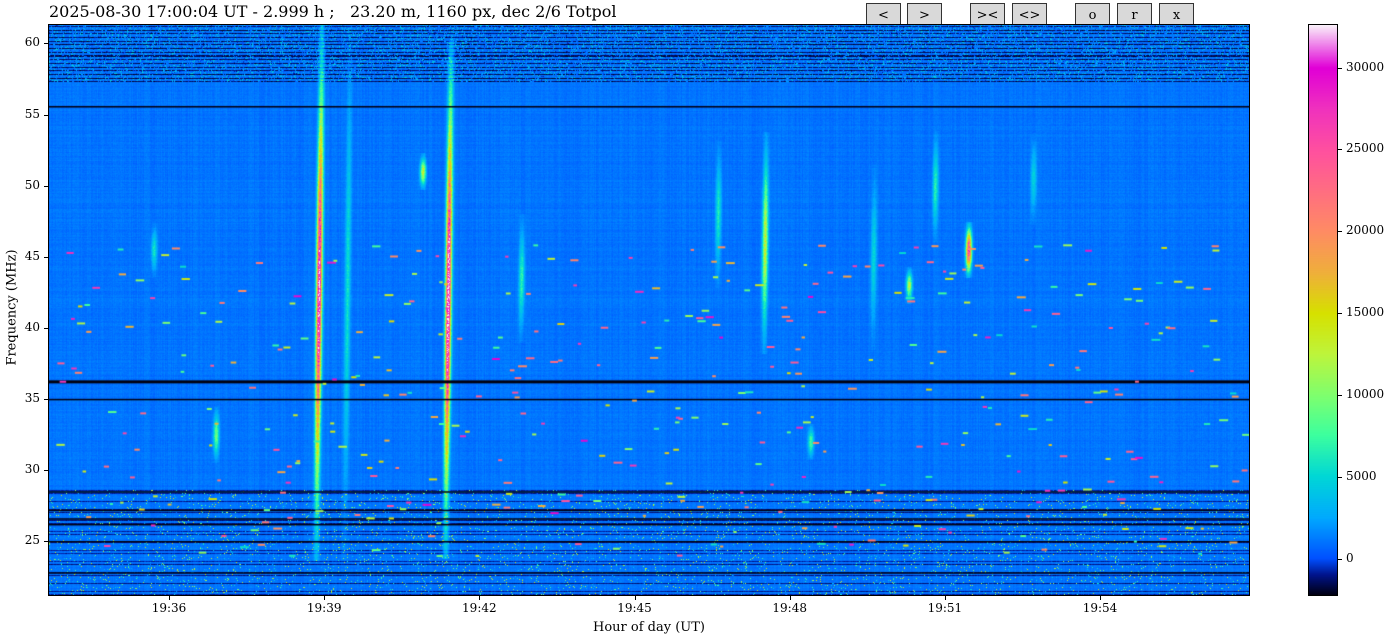 The image size is (1396, 640). Describe the element at coordinates (32, 255) in the screenshot. I see `y-tick-label: 45` at that location.